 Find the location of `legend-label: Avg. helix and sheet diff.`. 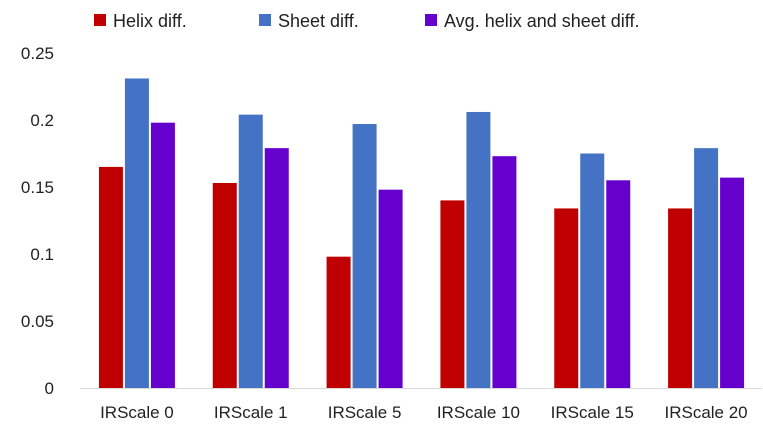

legend-label: Avg. helix and sheet diff. is located at coordinates (541, 21).